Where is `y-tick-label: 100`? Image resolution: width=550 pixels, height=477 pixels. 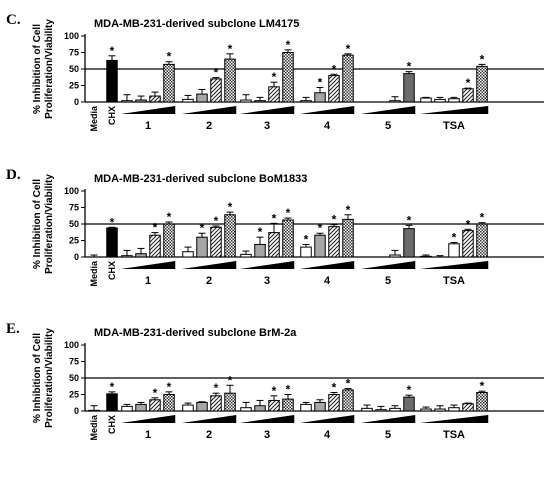
y-tick-label: 100 is located at coordinates (71, 36).